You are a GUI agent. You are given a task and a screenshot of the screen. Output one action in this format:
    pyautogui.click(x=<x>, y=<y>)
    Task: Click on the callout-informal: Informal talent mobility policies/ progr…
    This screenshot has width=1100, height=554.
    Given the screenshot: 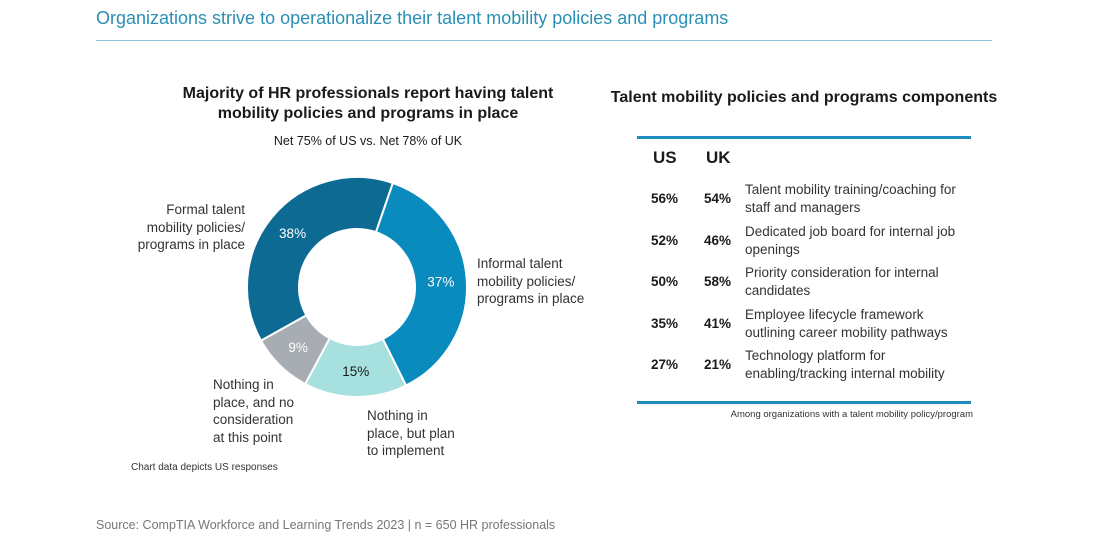 What is the action you would take?
    pyautogui.click(x=531, y=281)
    